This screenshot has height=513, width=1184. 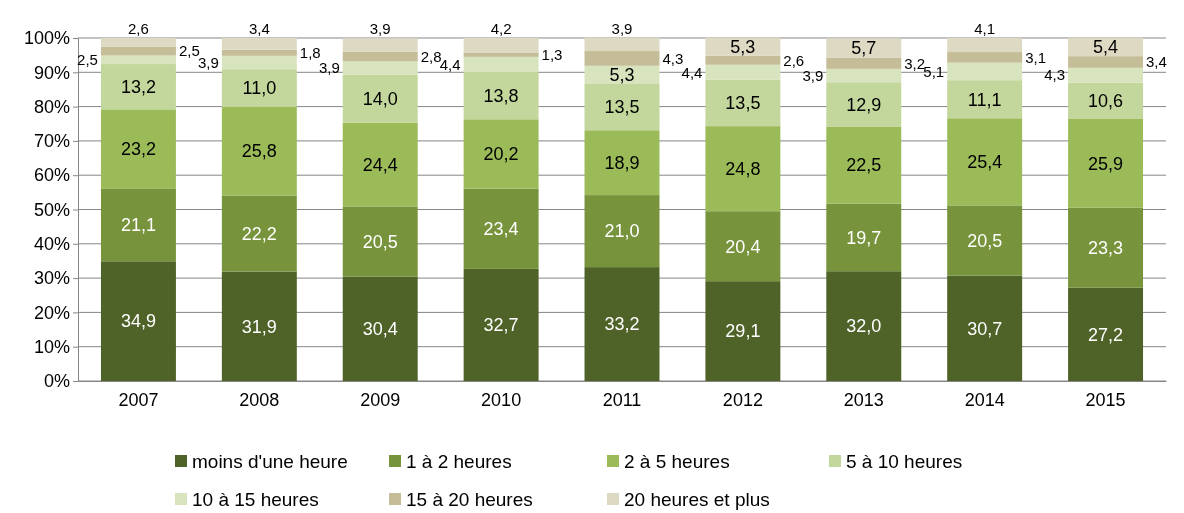 I want to click on data-label: 23,4, so click(x=501, y=229).